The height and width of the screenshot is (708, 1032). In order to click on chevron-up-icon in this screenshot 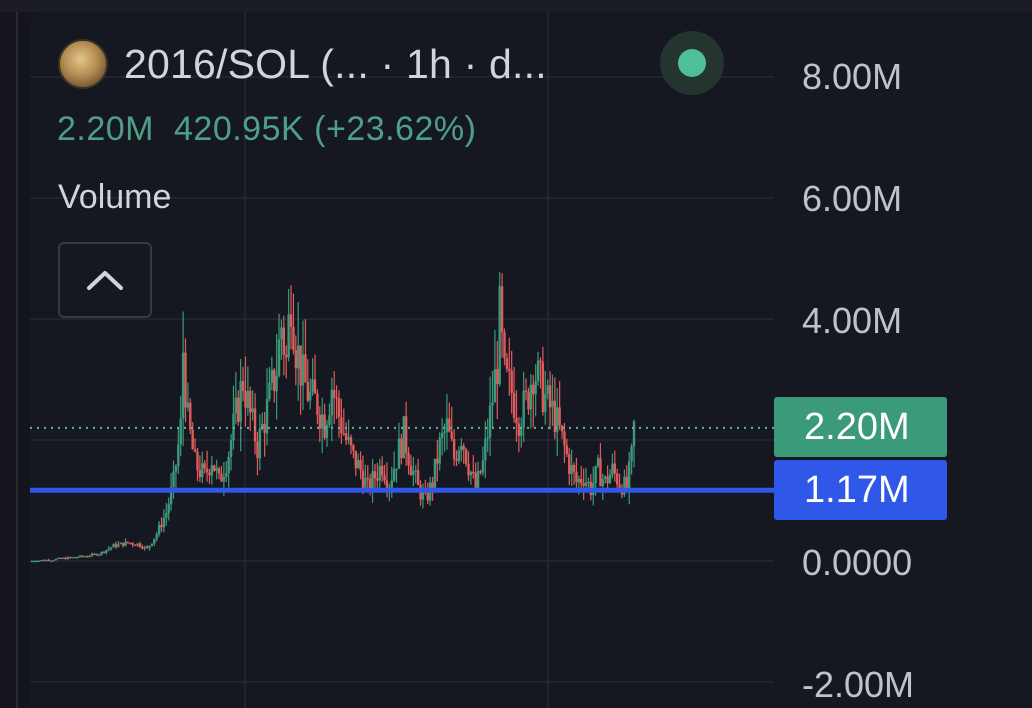, I will do `click(105, 280)`.